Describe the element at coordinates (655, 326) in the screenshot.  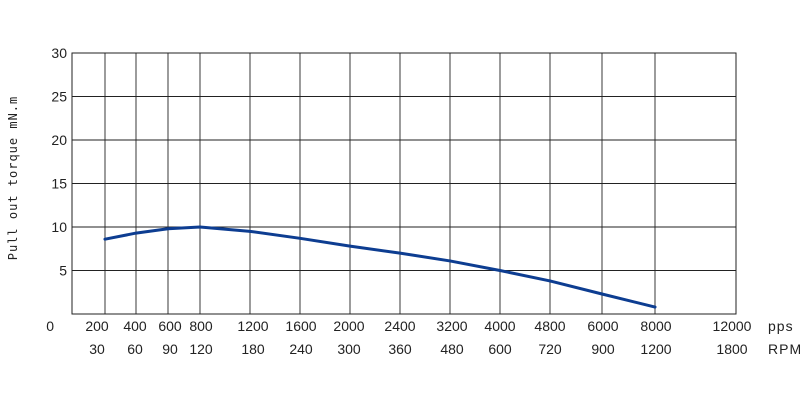
I see `x-tick-label-pps: 8000` at that location.